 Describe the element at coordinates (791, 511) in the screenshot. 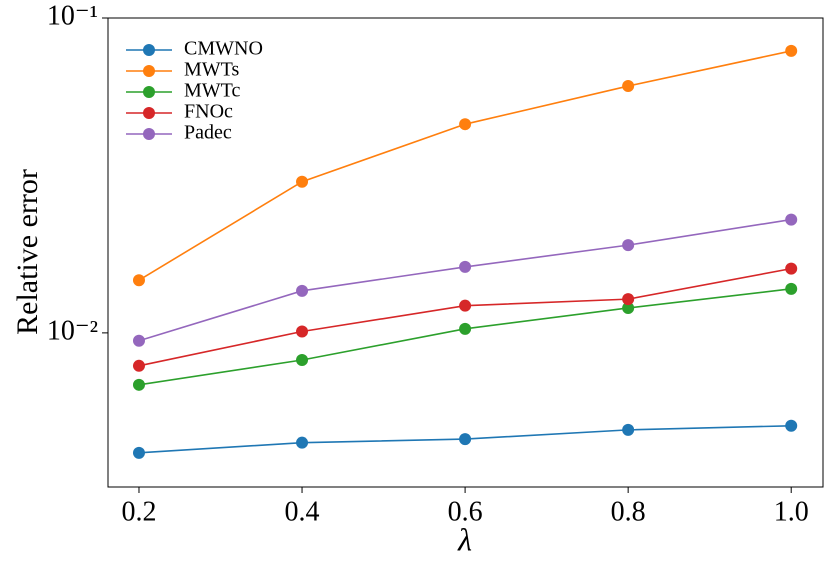

I see `x-tick-label: 1.0` at that location.